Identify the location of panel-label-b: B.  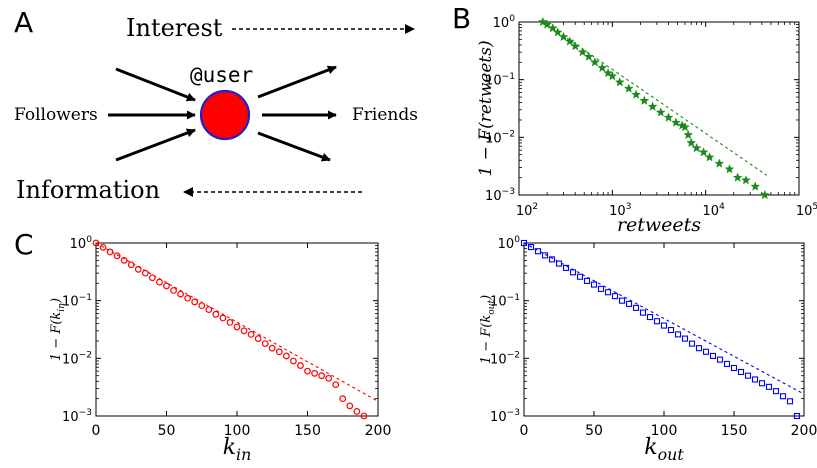
(461, 18).